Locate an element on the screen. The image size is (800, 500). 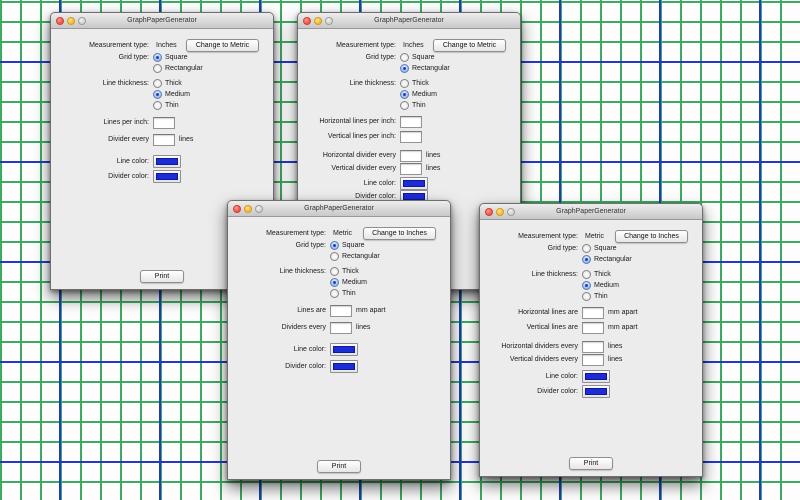
field-row: Lines are mm apart is located at coordinates (339, 310).